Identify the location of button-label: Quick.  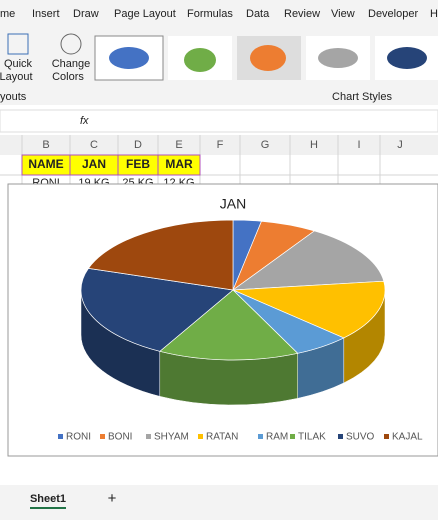
(18, 64).